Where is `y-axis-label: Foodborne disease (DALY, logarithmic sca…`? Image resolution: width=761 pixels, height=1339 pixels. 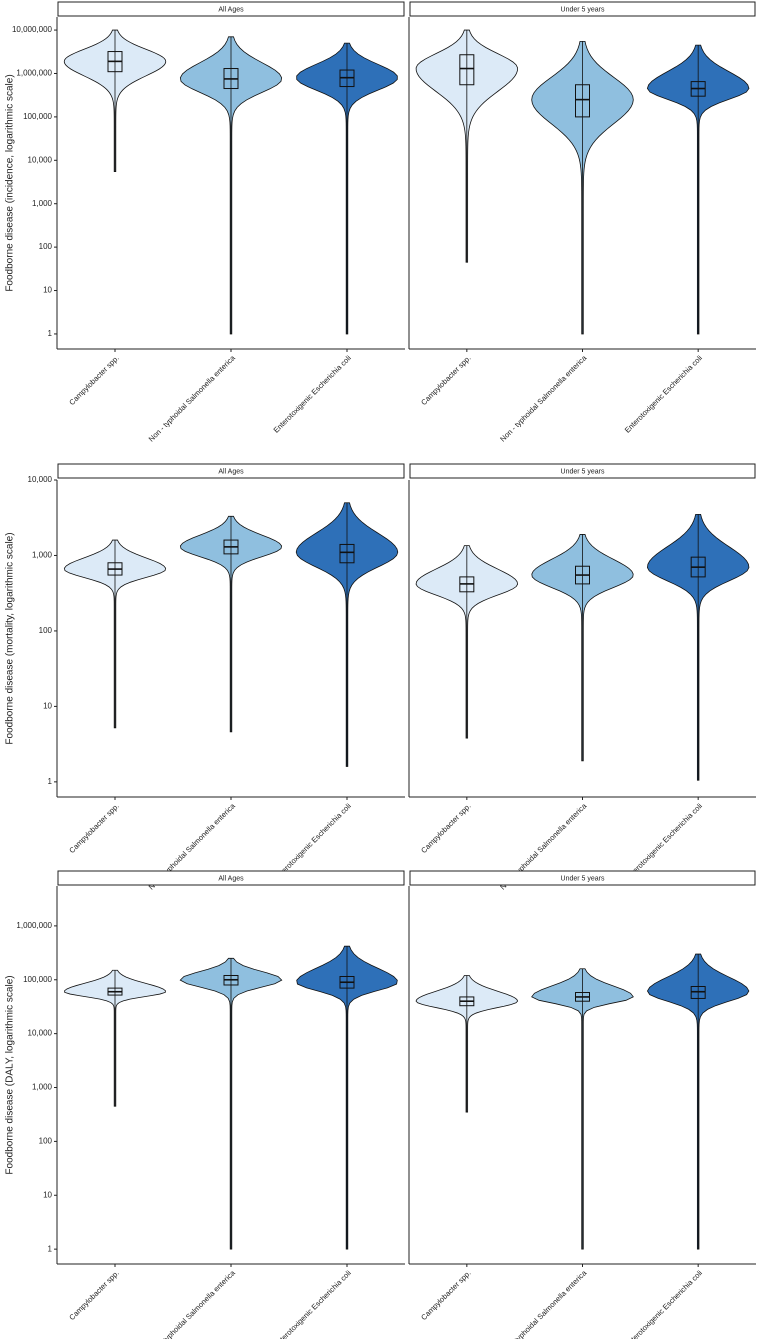
y-axis-label: Foodborne disease (DALY, logarithmic sca… is located at coordinates (10, 1074).